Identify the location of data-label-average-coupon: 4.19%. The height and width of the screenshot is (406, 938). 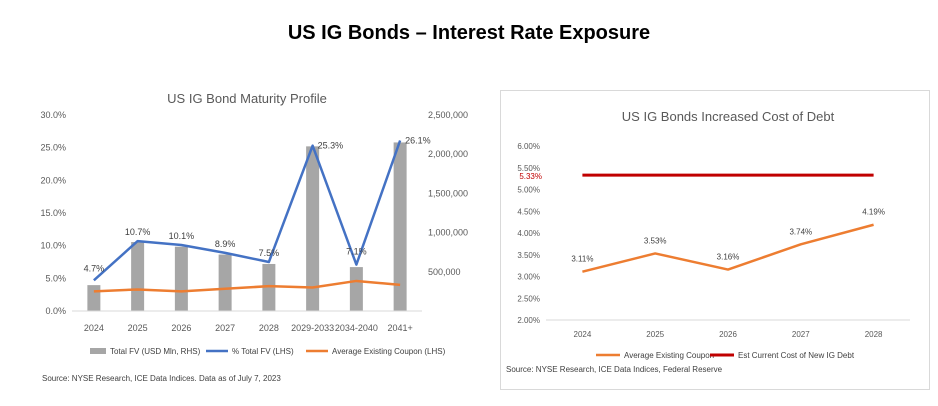
(873, 212).